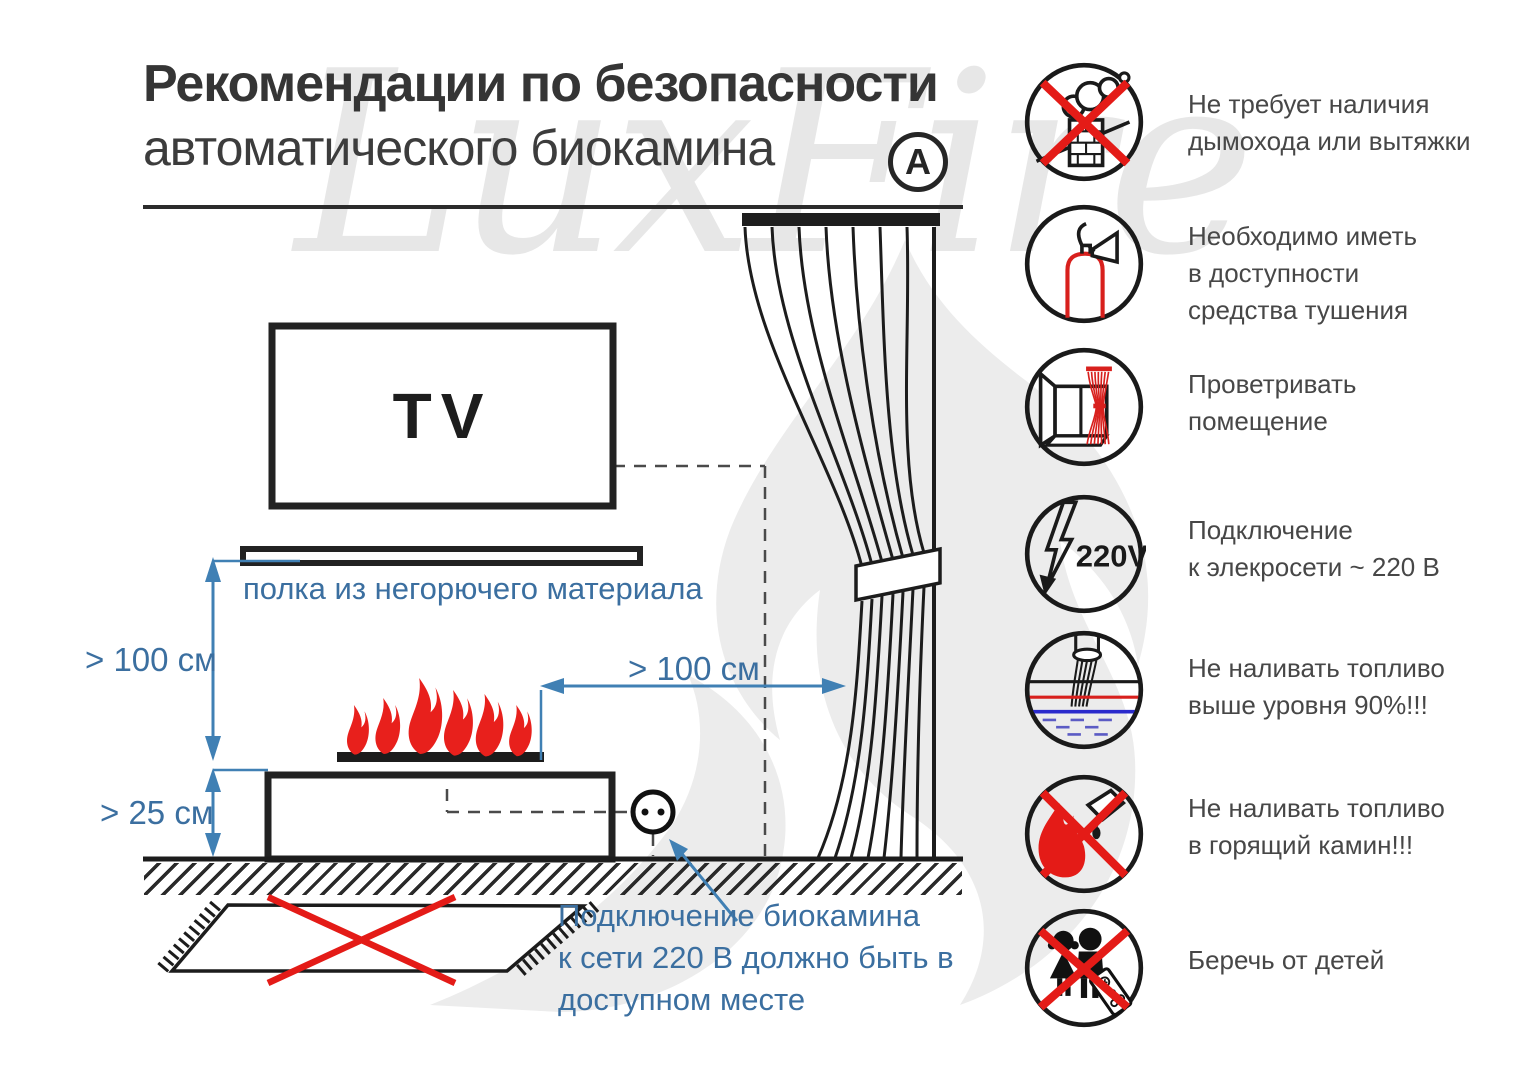  Describe the element at coordinates (1272, 402) in the screenshot. I see `safety-item-text: Проветривать помещение` at that location.